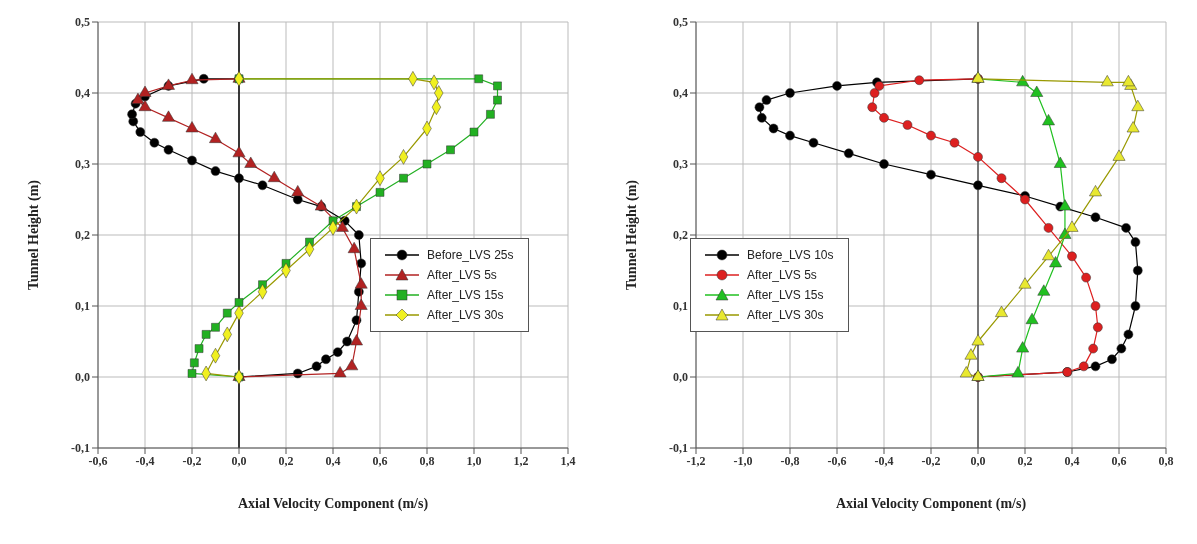 This screenshot has width=1197, height=544. I want to click on x-tick-label: 1,2, so click(521, 460).